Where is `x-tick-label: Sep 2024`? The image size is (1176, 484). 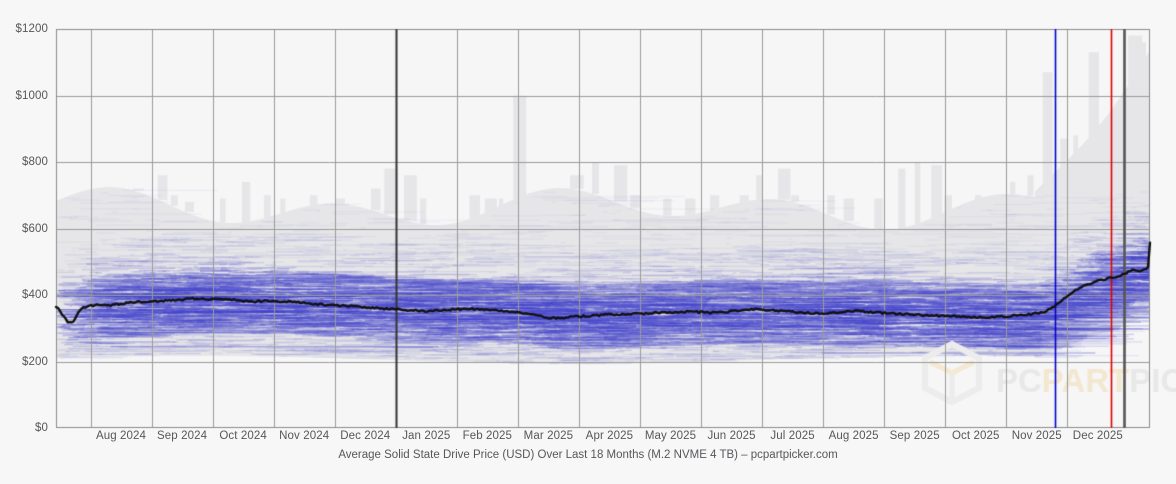
x-tick-label: Sep 2024 is located at coordinates (182, 436).